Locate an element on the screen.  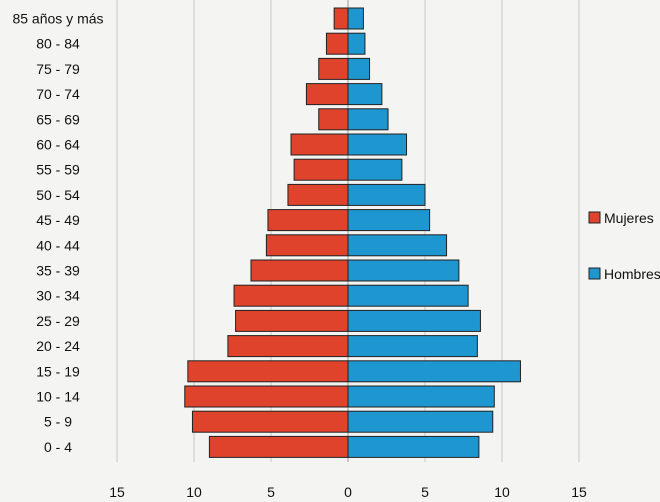
category-label-9: 40 - 44 is located at coordinates (58, 245).